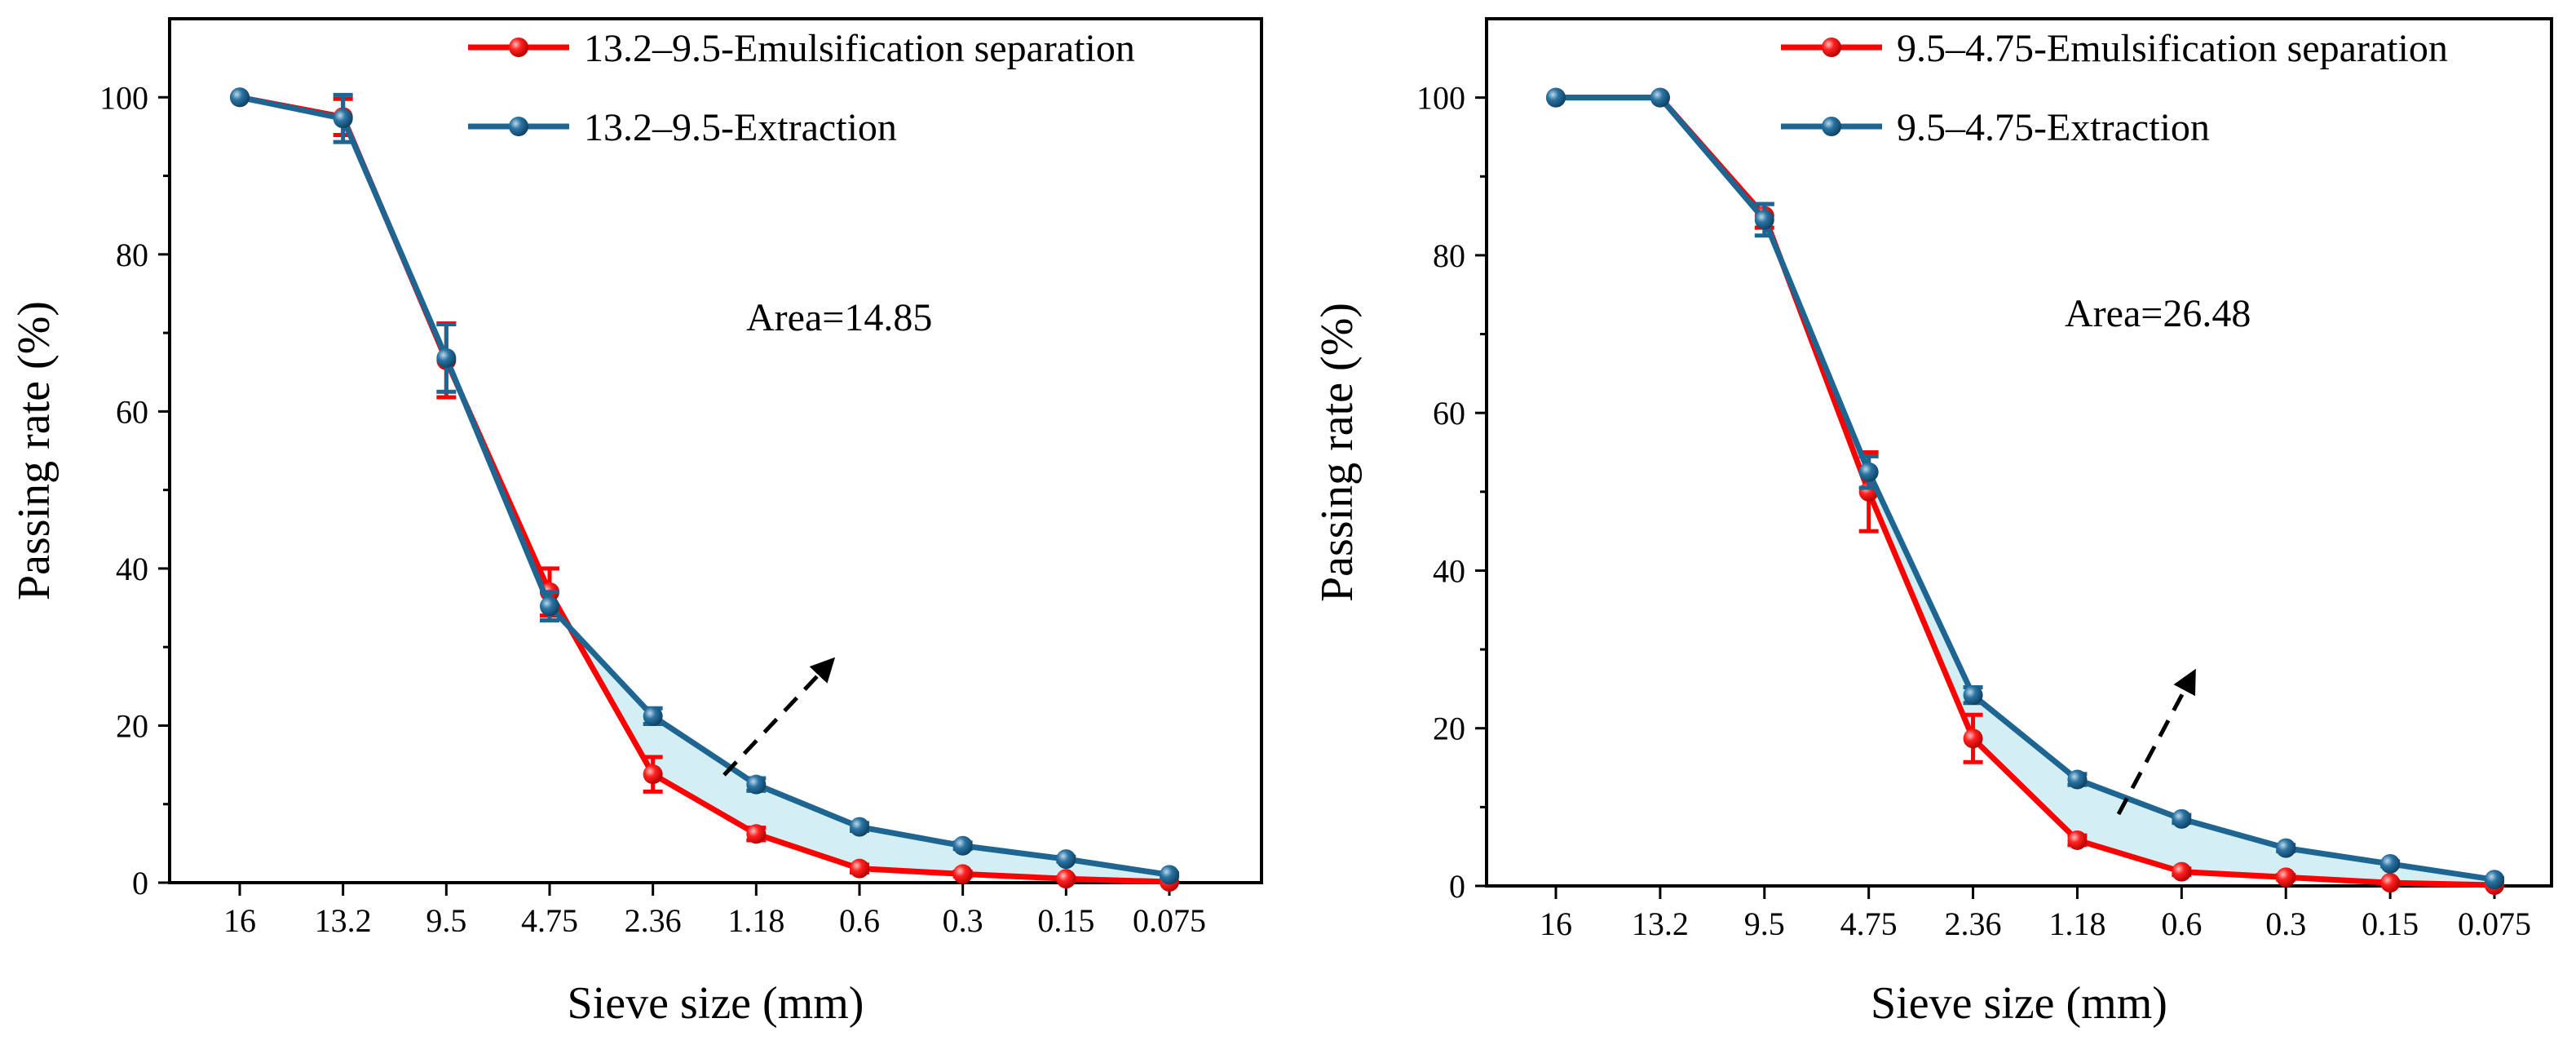 The width and height of the screenshot is (2576, 1045). I want to click on legend-label: 13.2–9.5-Extraction, so click(740, 127).